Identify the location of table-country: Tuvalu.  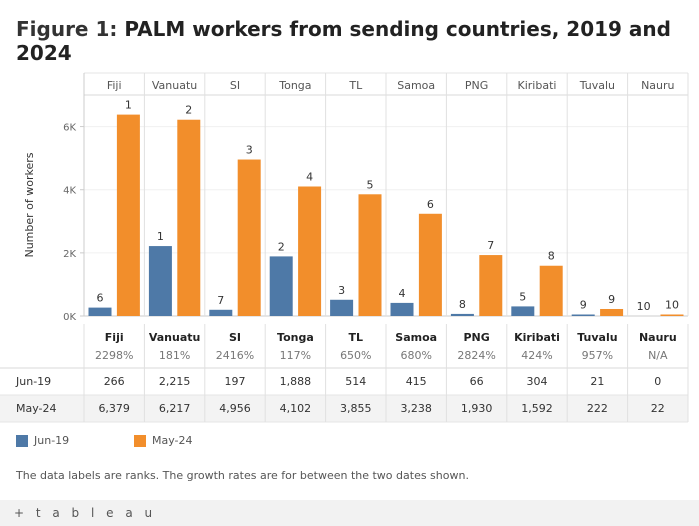
(597, 337).